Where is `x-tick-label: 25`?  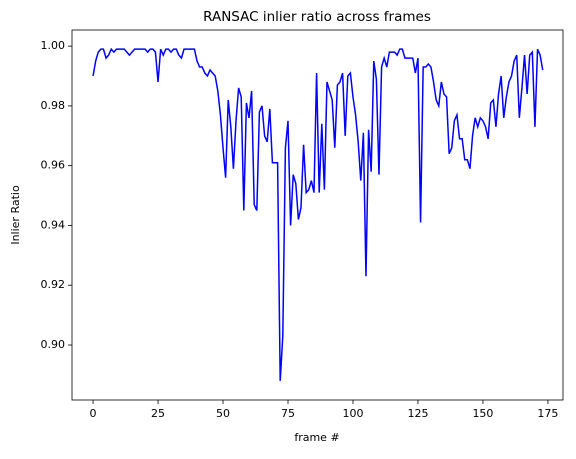 x-tick-label: 25 is located at coordinates (158, 413).